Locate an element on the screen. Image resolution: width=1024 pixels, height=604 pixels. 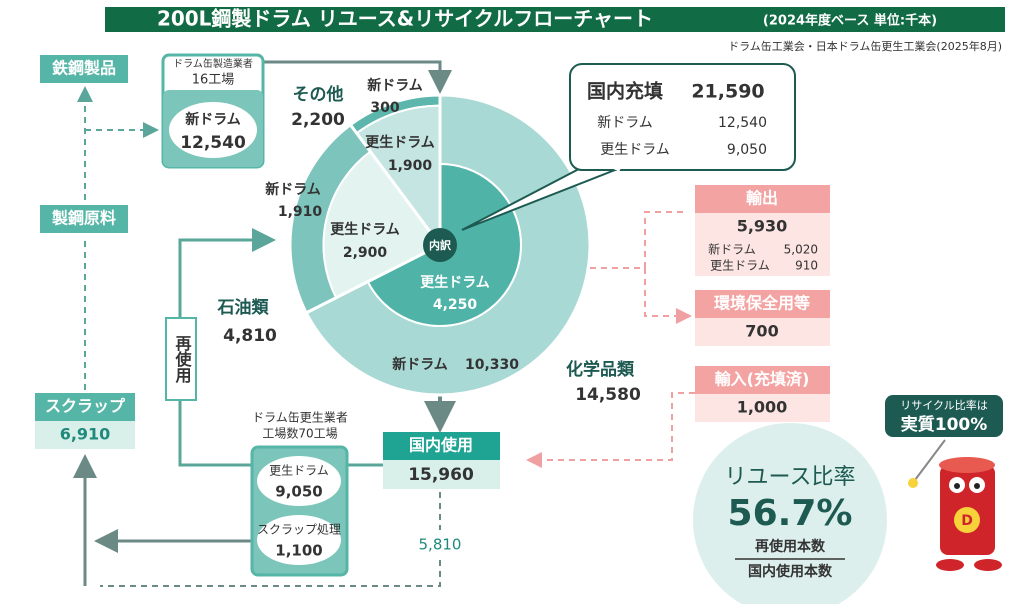
scrap-label: スクラップ is located at coordinates (85, 406).